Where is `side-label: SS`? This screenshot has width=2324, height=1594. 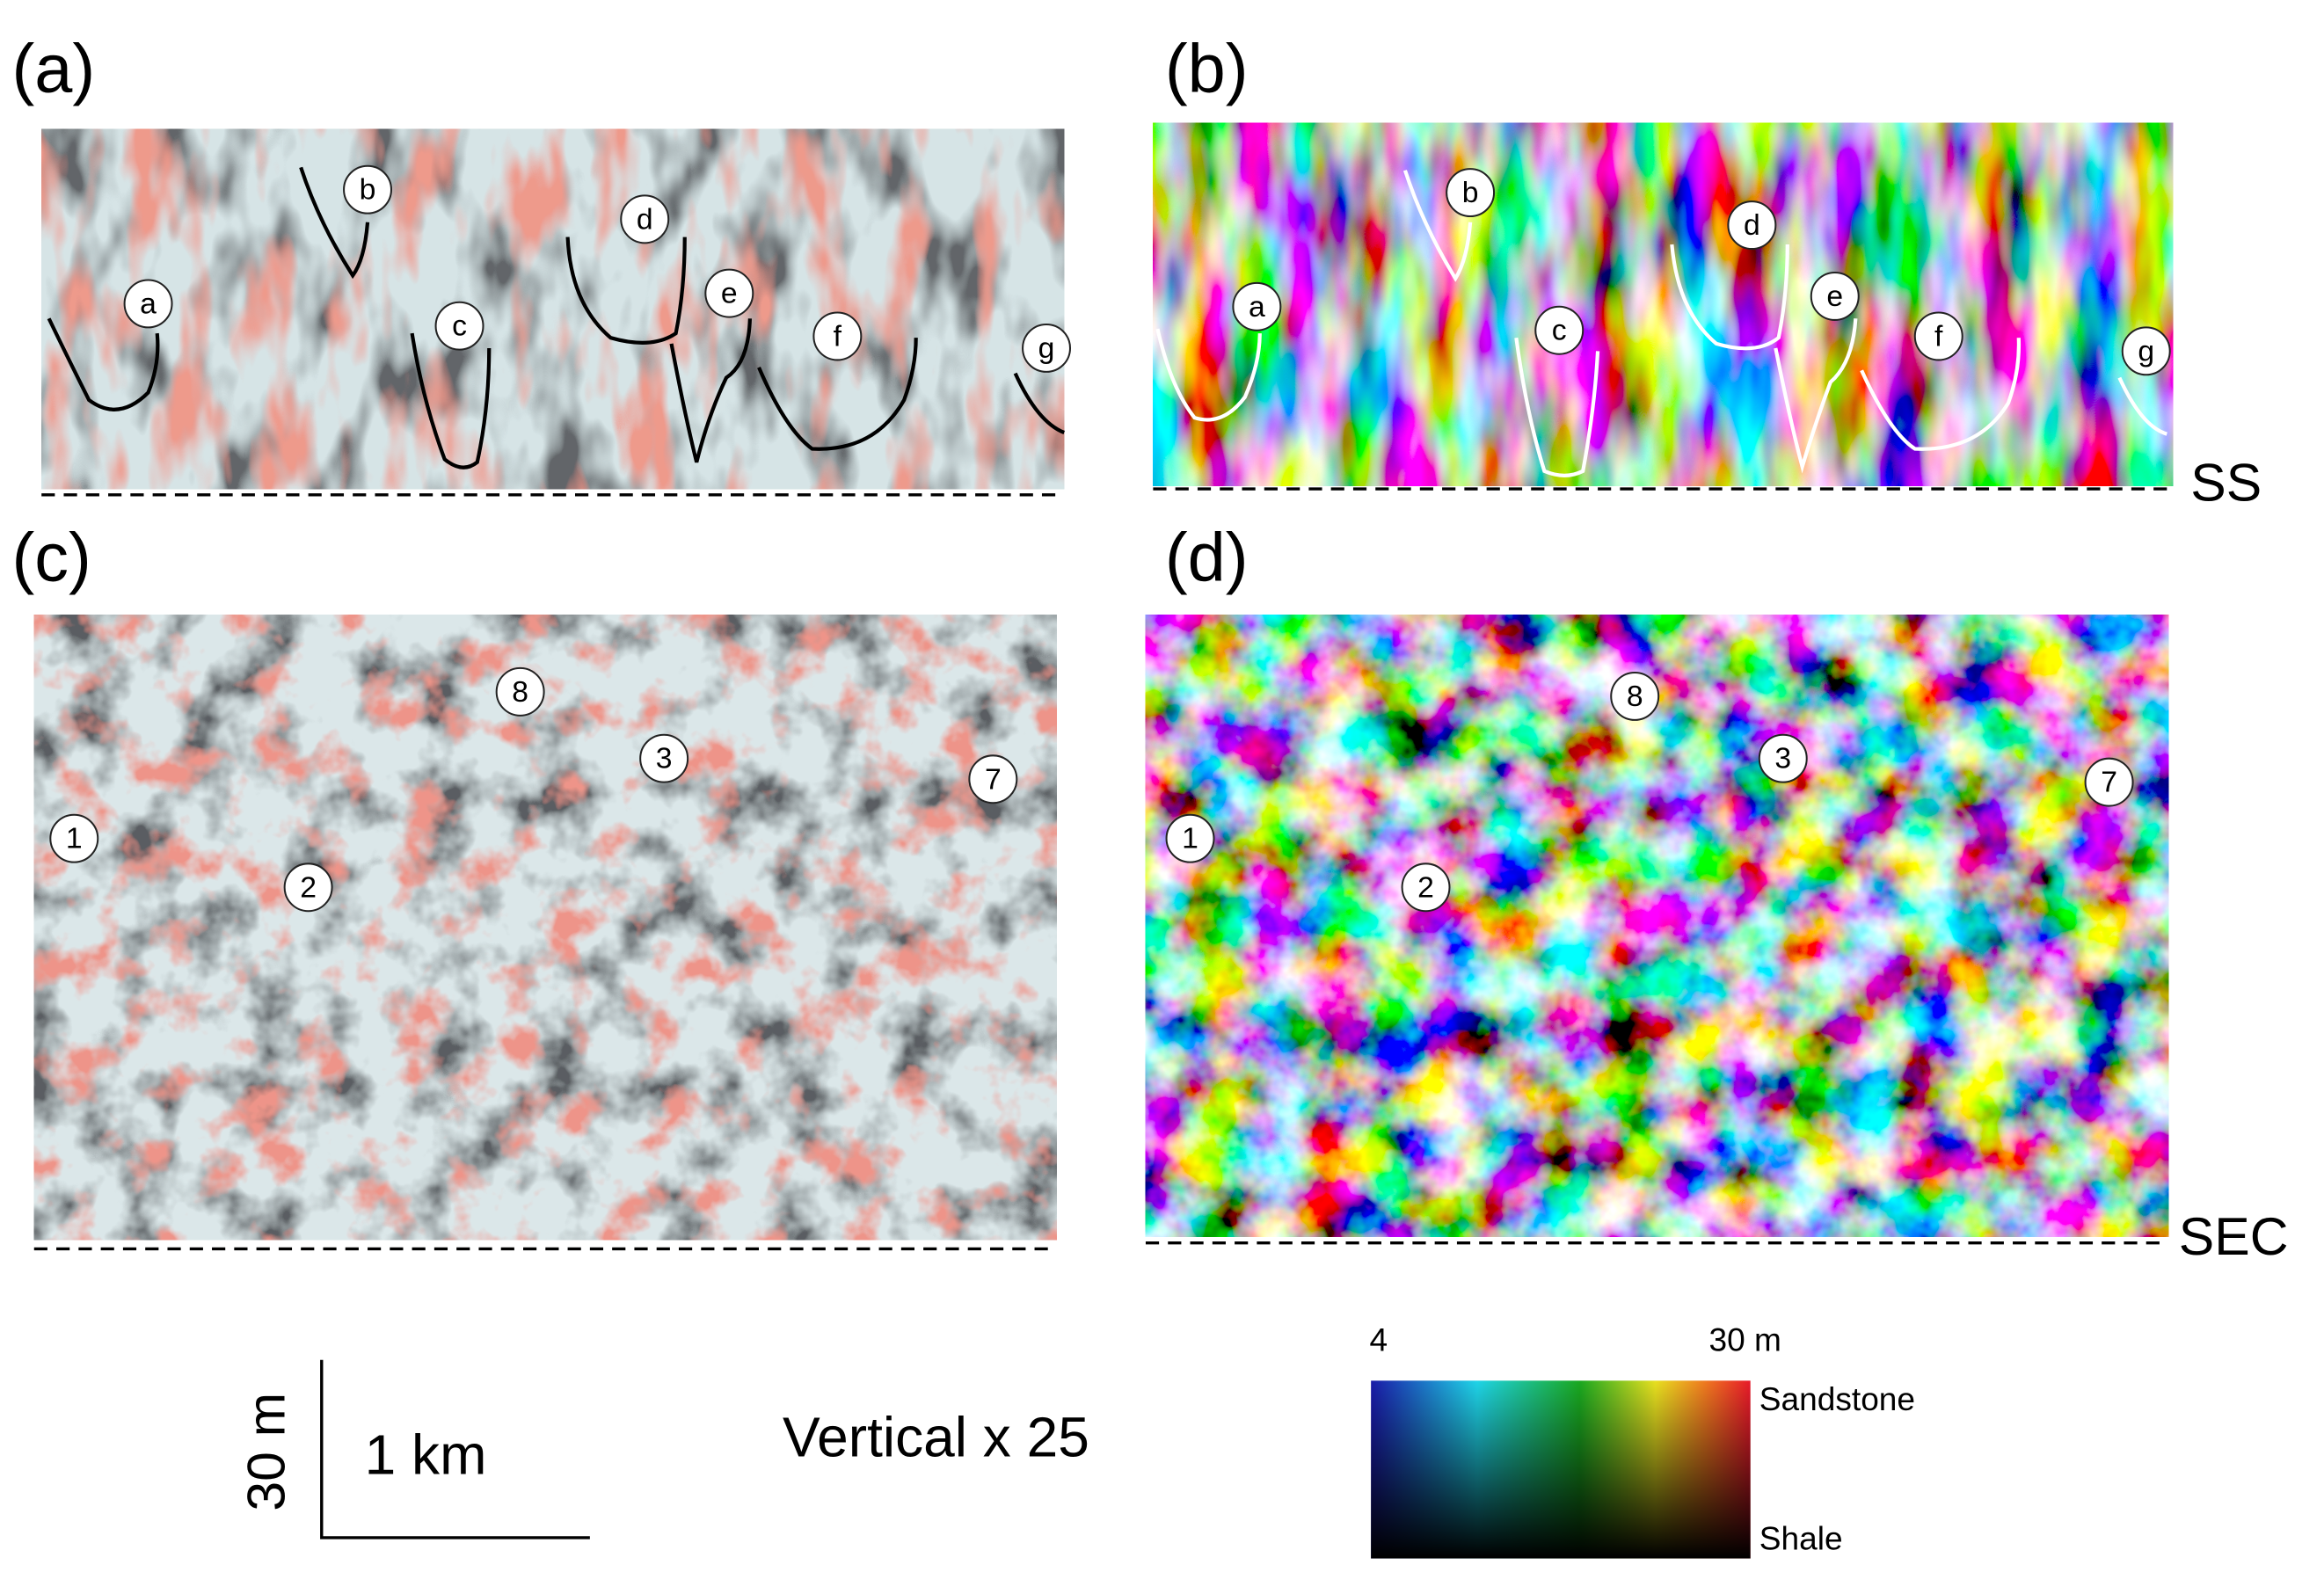 side-label: SS is located at coordinates (2226, 483).